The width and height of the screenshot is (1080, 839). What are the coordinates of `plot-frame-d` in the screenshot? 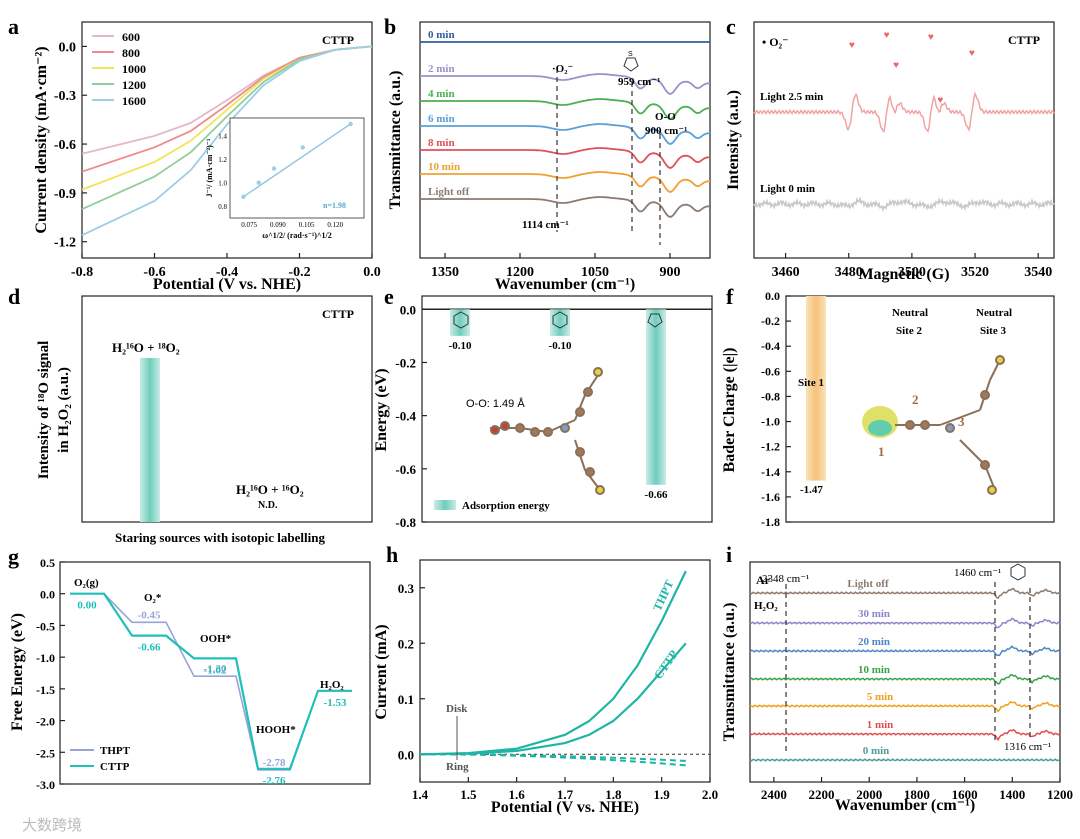 It's located at (227, 409).